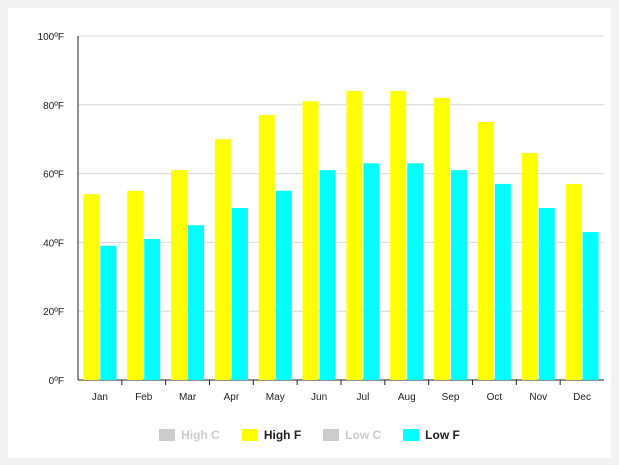  I want to click on legend-item-high-c: High C, so click(189, 435).